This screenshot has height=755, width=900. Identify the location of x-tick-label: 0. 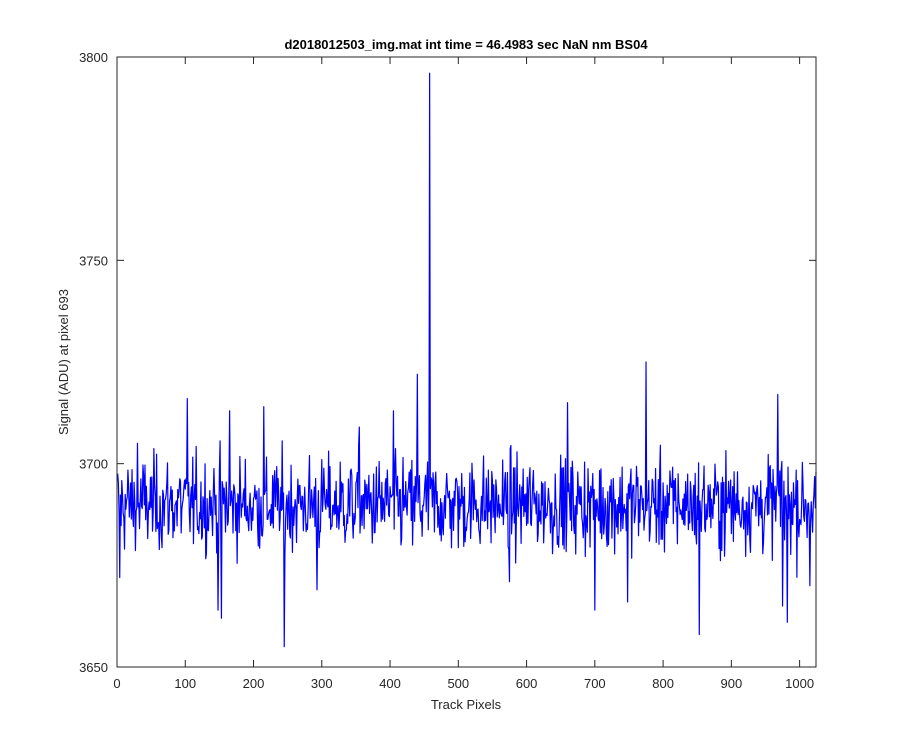
(116, 683).